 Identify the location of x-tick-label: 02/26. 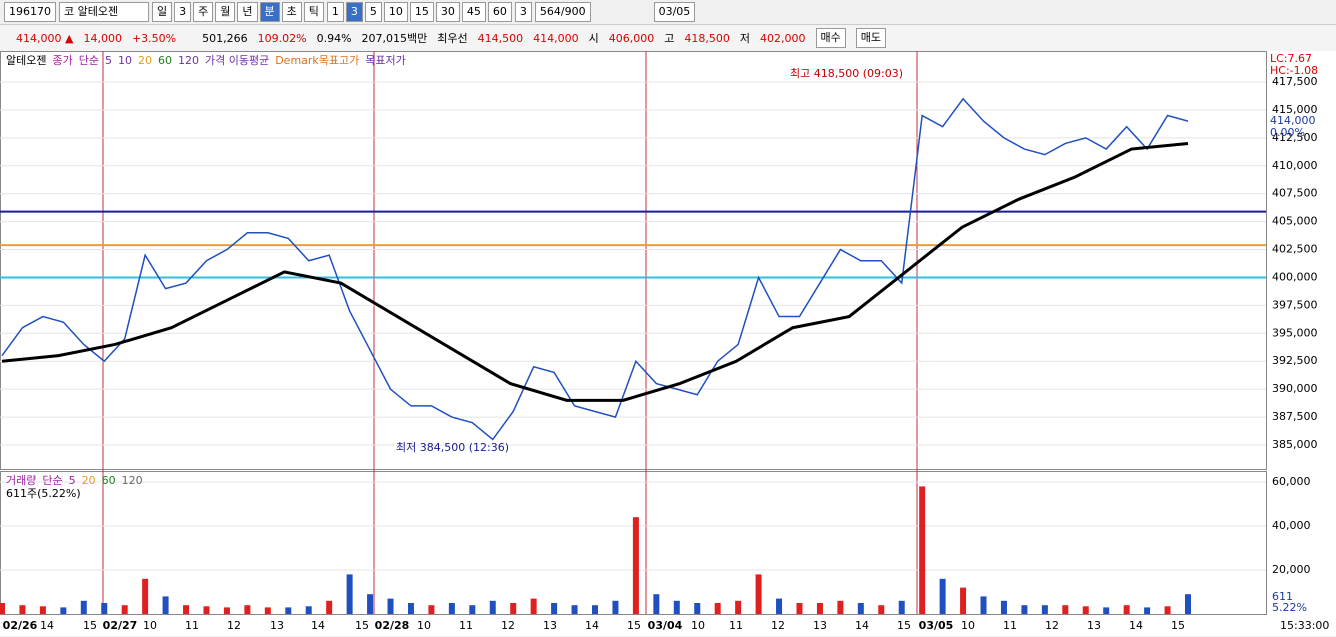
(20, 625).